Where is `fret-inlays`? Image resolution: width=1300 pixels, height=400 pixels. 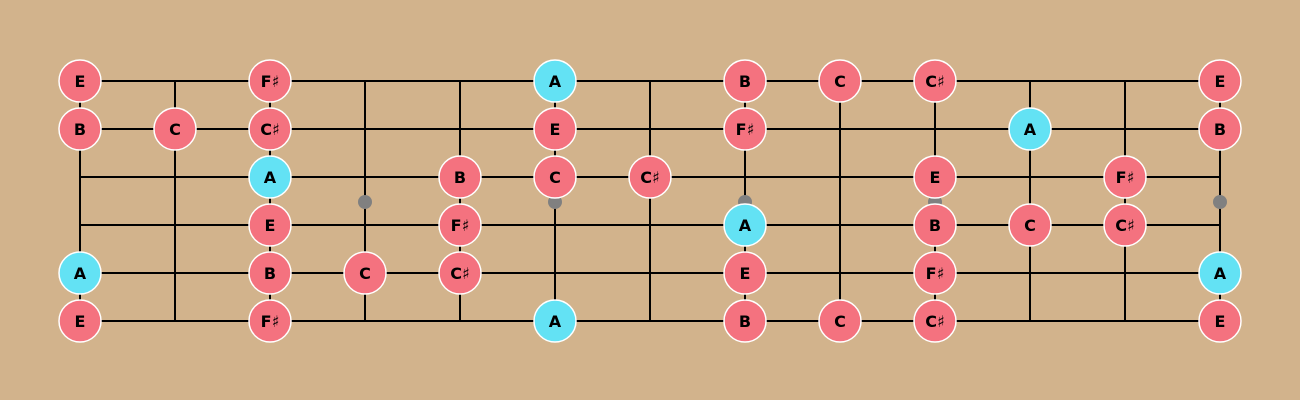 fret-inlays is located at coordinates (792, 202).